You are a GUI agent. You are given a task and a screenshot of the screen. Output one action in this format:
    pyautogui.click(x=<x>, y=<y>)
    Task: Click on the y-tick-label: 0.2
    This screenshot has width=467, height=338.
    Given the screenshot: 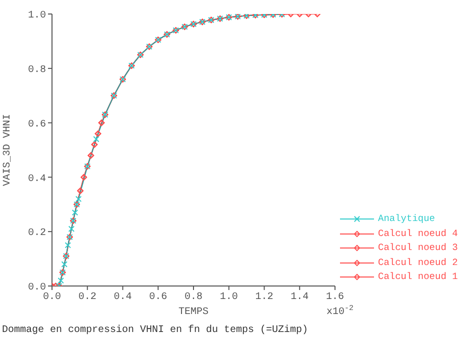 What is the action you would take?
    pyautogui.click(x=37, y=234)
    